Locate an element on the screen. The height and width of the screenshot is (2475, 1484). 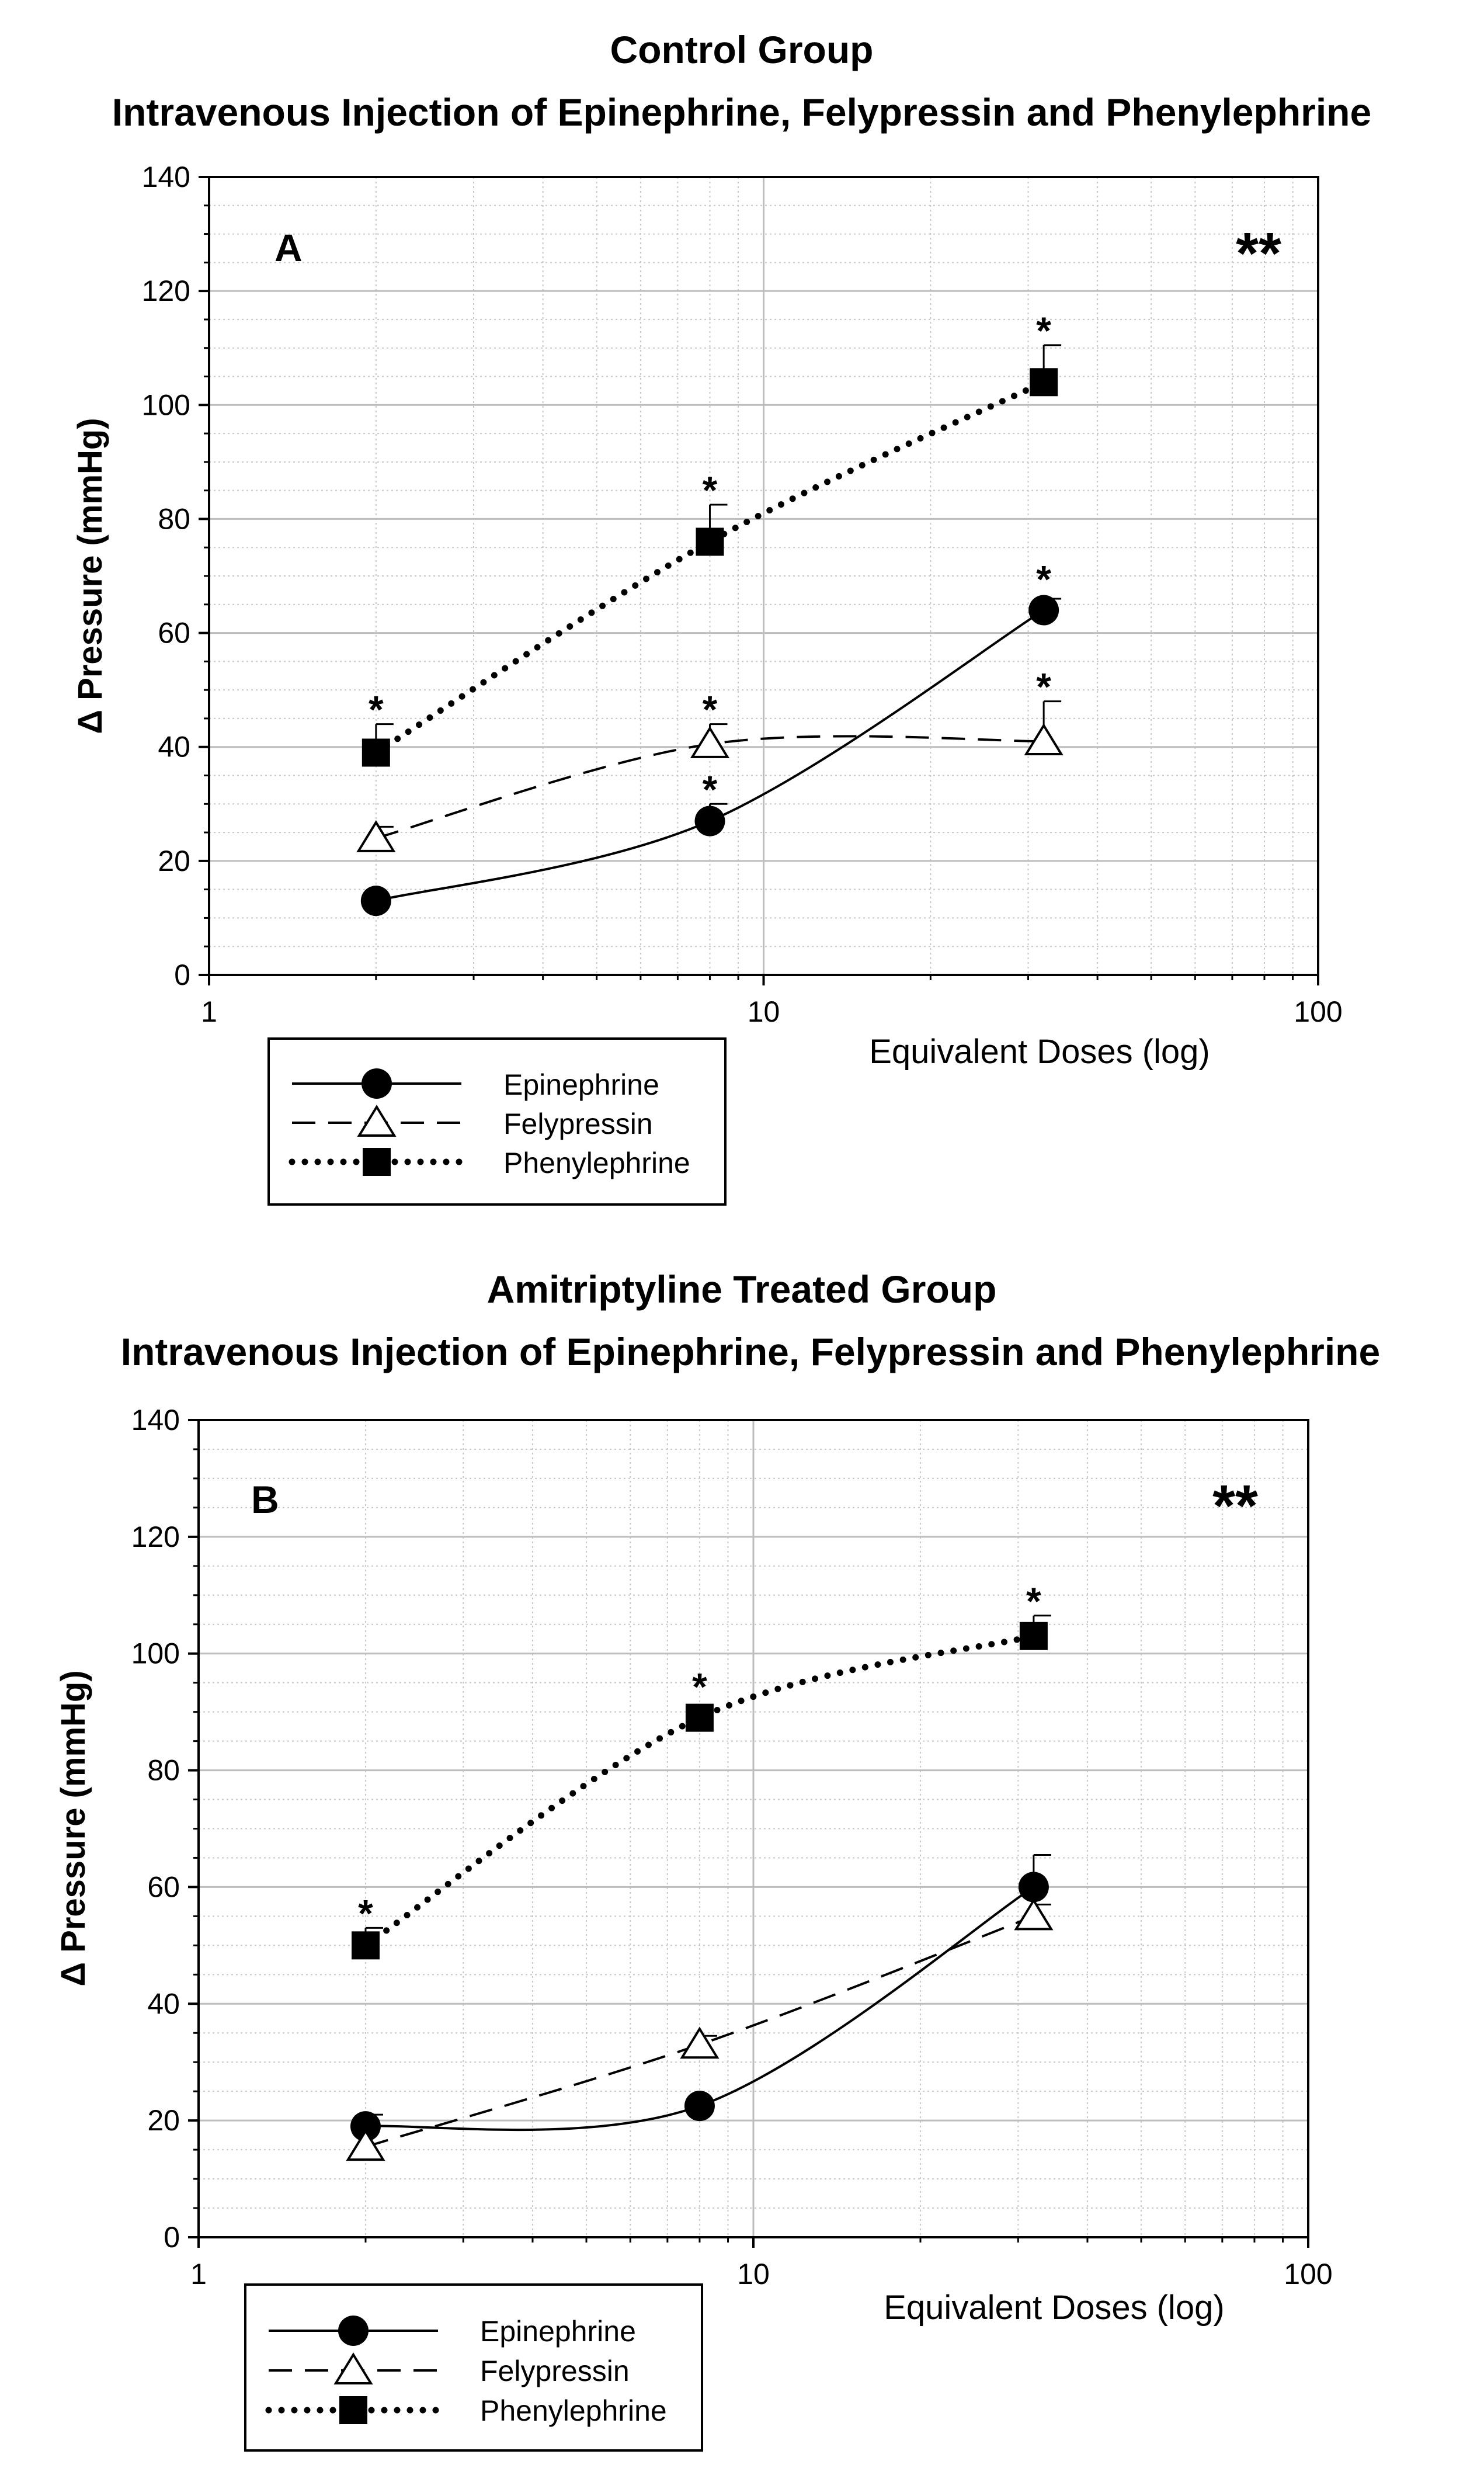
legend-box is located at coordinates (474, 2367).